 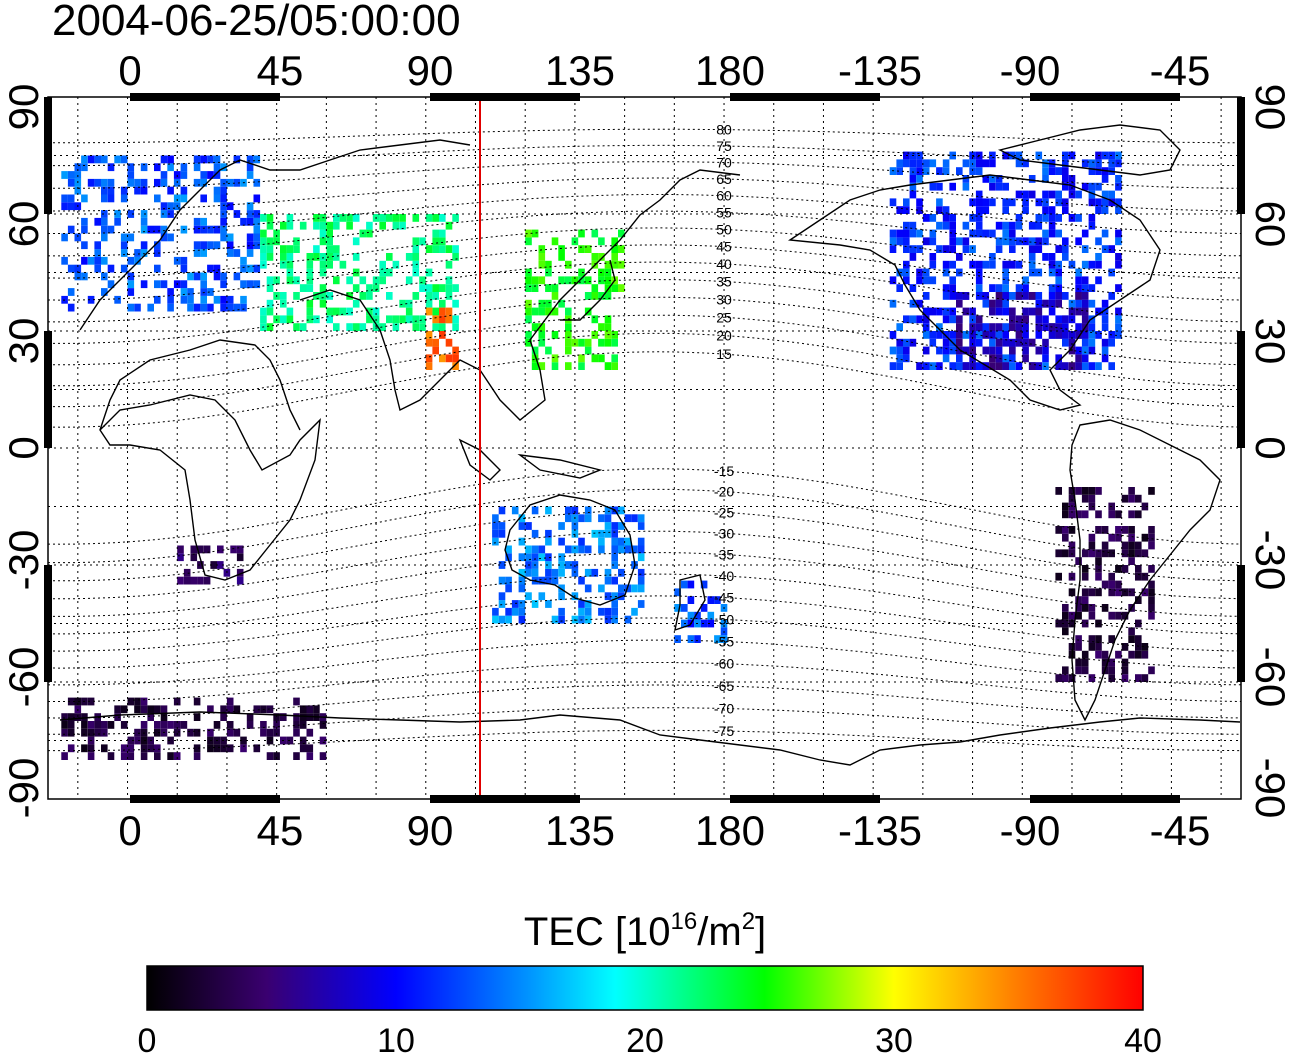 What do you see at coordinates (1269, 677) in the screenshot?
I see `right-lat-label: -60` at bounding box center [1269, 677].